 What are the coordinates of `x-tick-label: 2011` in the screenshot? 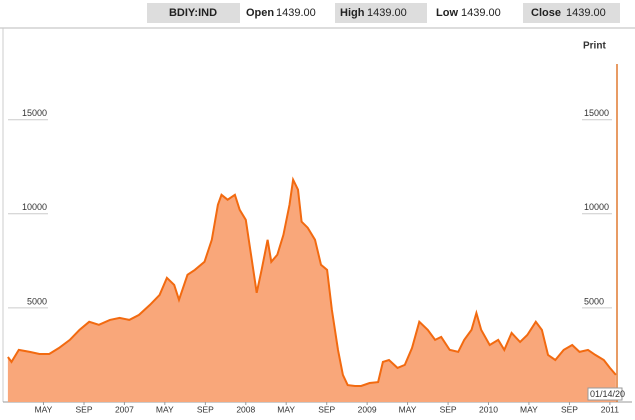 It's located at (610, 409).